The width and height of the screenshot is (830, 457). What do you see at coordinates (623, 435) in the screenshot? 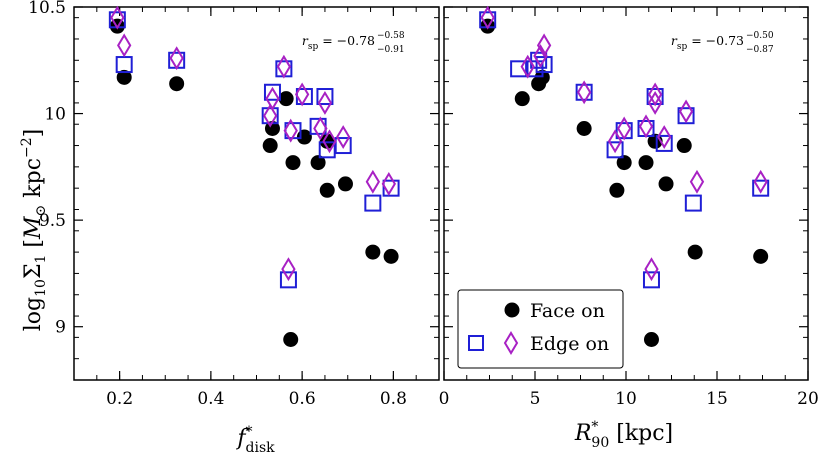
I see `x-axis-label-right: R* 90 [kpc]` at bounding box center [623, 435].